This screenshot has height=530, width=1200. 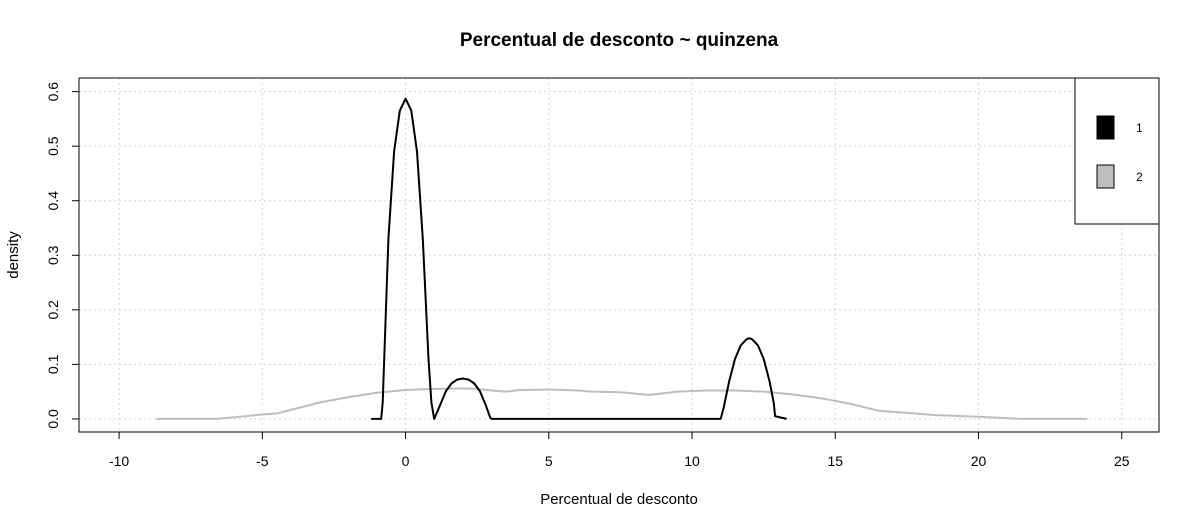 I want to click on y-tick-label: 0.0, so click(x=53, y=419).